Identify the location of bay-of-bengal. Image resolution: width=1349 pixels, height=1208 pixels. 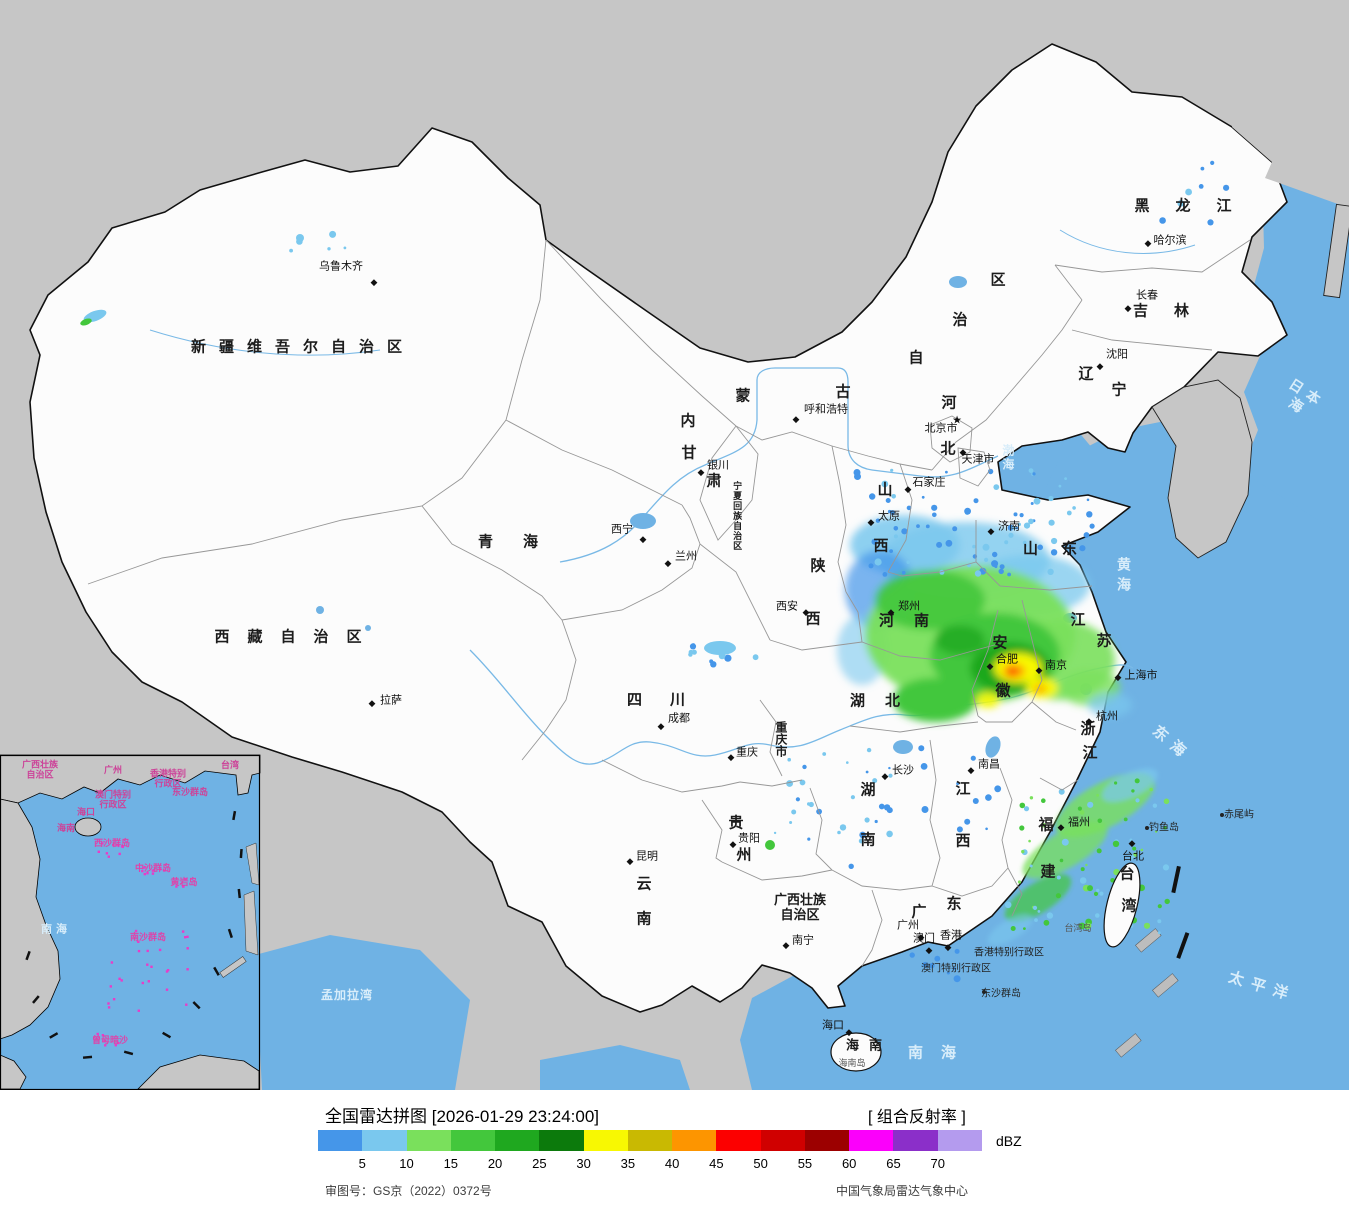
(362, 1012).